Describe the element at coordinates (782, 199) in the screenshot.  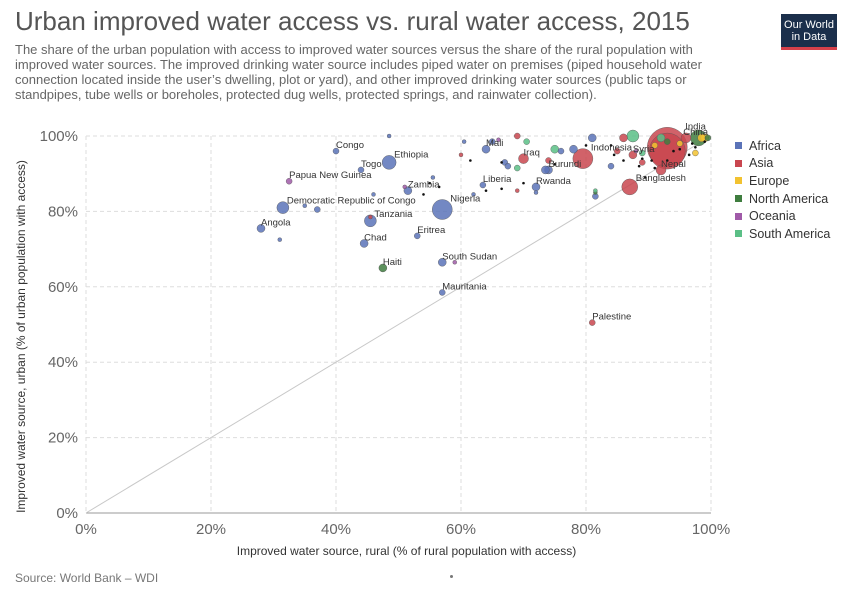
I see `legend-item: North America` at that location.